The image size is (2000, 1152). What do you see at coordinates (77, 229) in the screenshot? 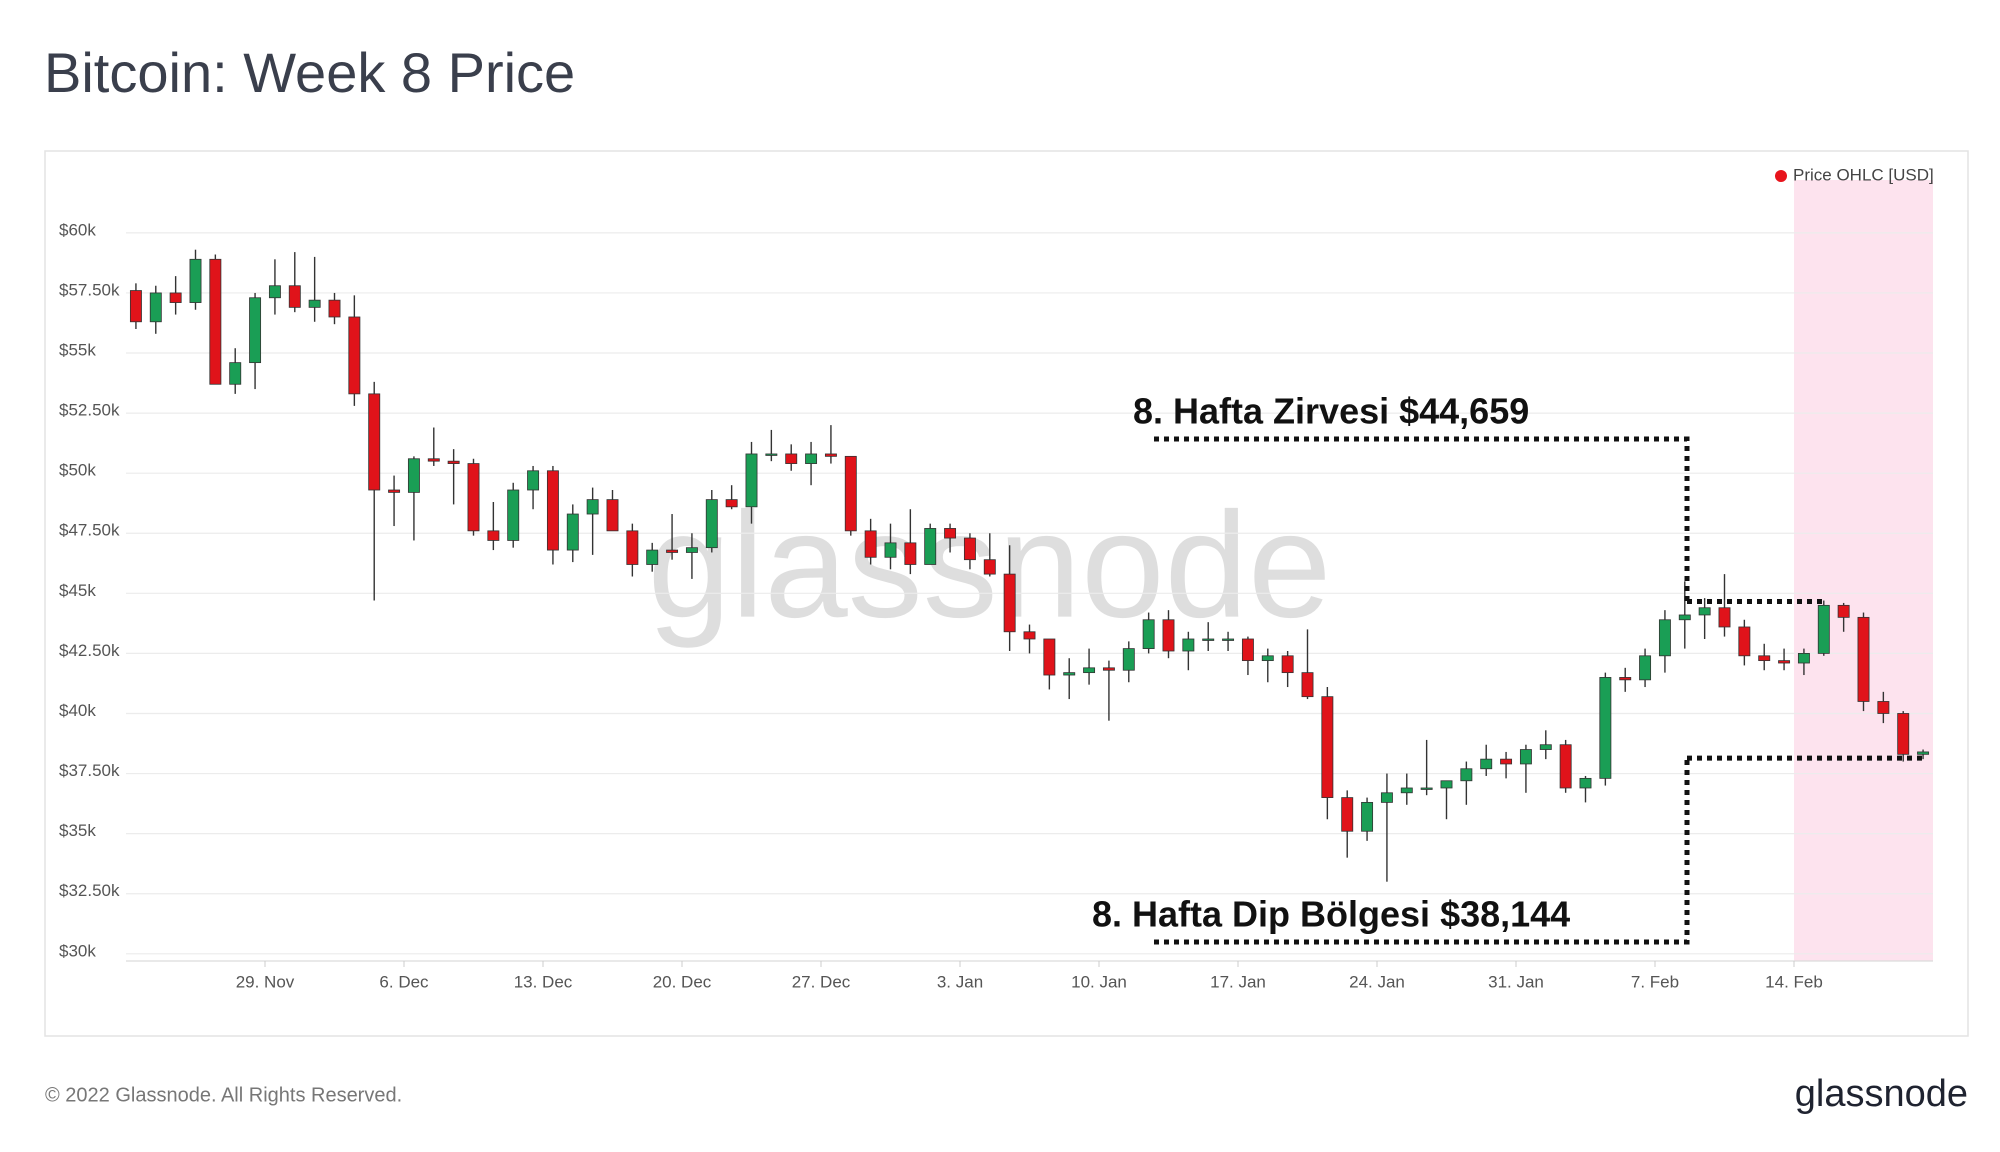
I see `y-tick-label: $60k` at bounding box center [77, 229].